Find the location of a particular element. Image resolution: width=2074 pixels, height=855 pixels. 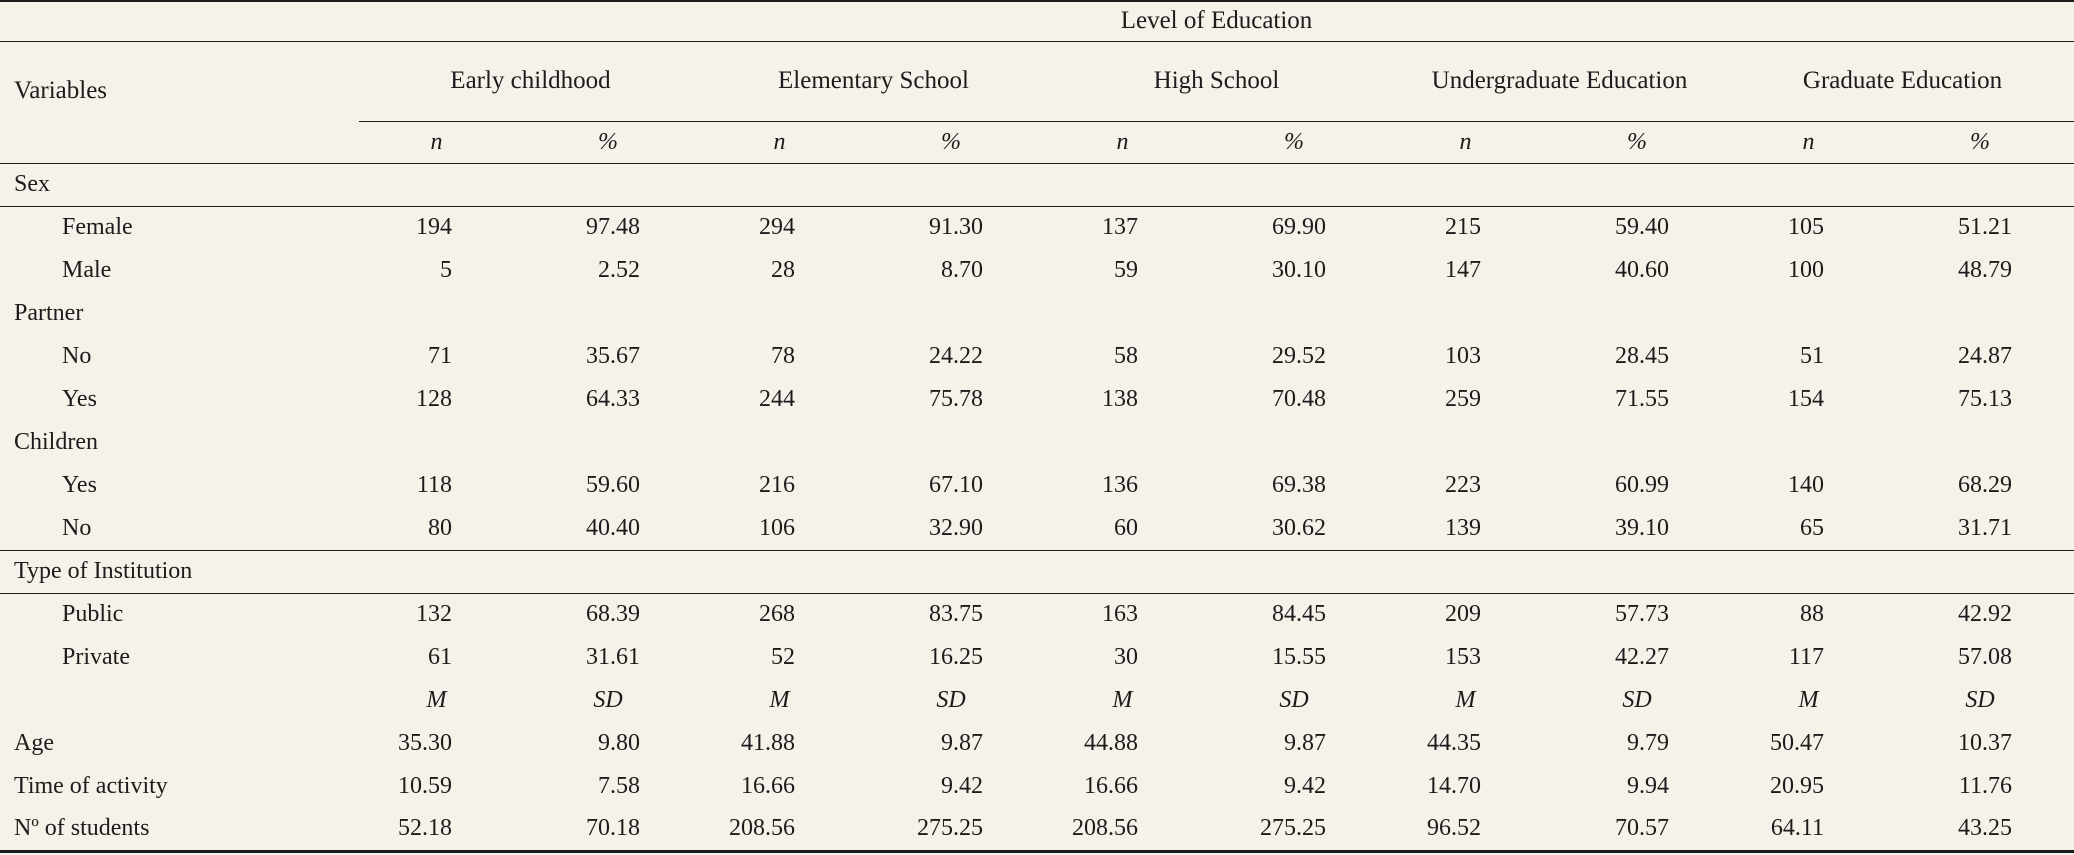

value-n: 163 is located at coordinates (1120, 614).